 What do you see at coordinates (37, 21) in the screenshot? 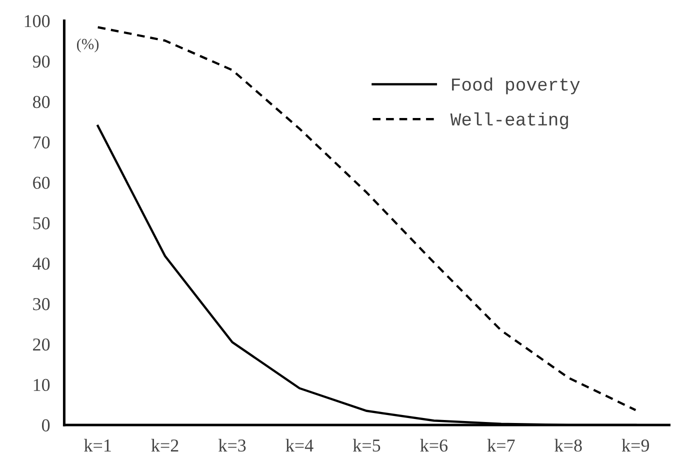
I see `y-tick-label: 100` at bounding box center [37, 21].